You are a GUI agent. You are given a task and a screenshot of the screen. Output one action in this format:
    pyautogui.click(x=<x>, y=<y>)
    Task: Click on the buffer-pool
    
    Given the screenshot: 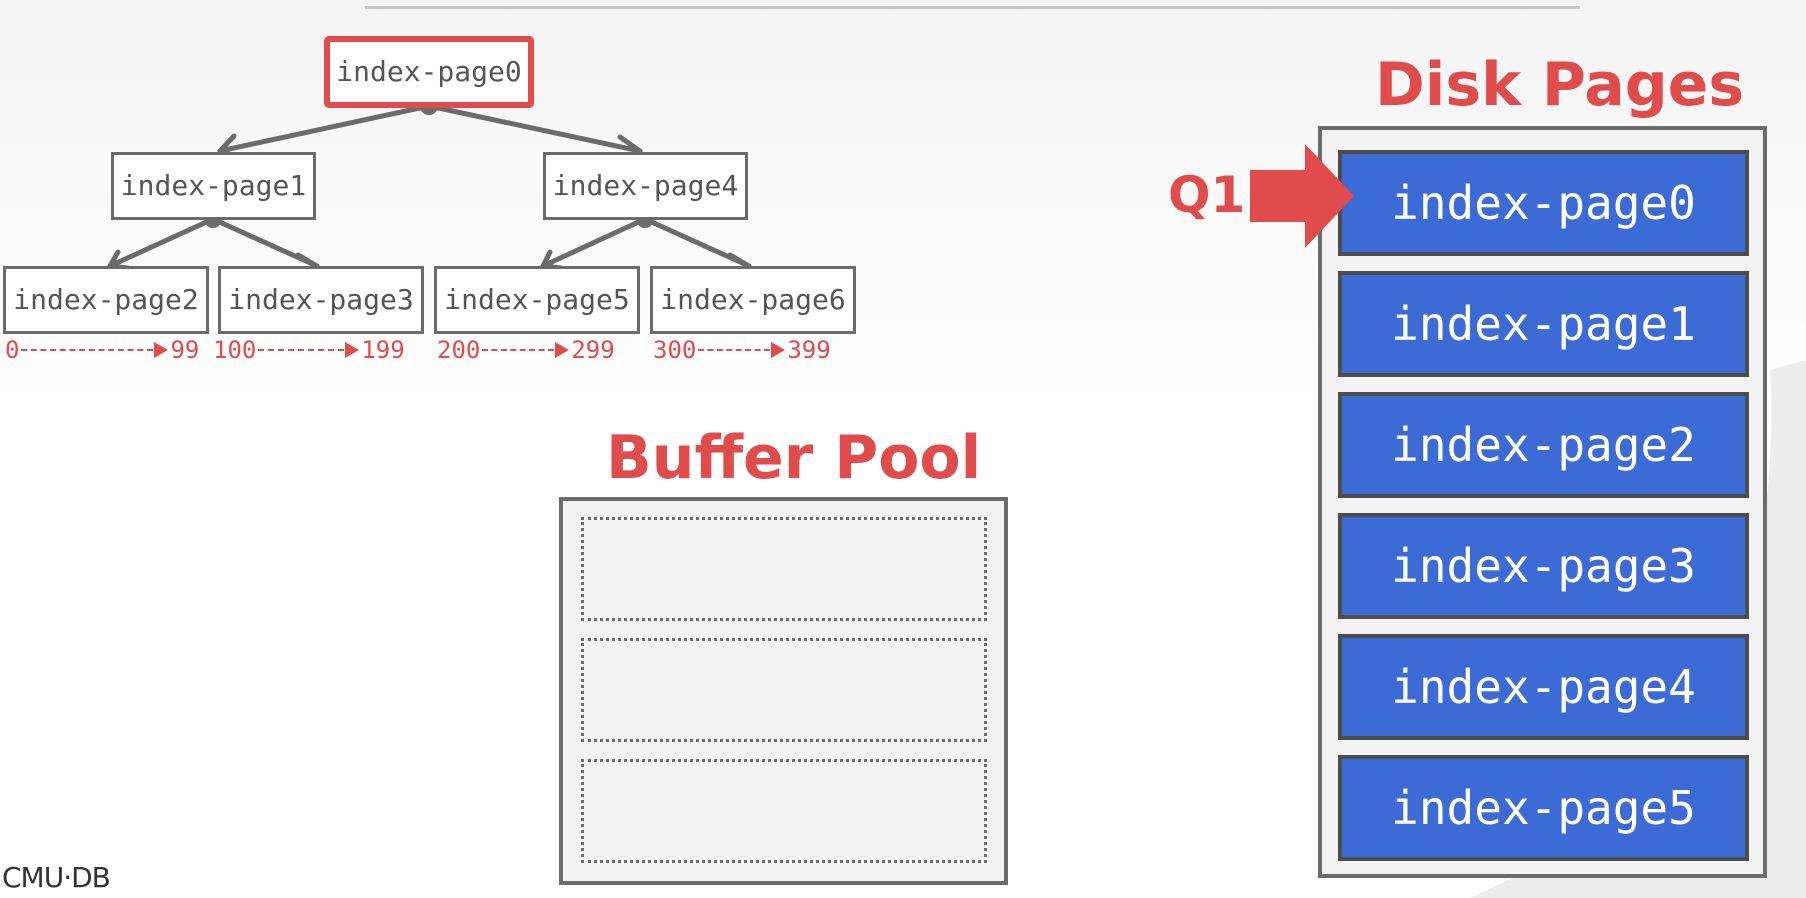 What is the action you would take?
    pyautogui.click(x=783, y=691)
    